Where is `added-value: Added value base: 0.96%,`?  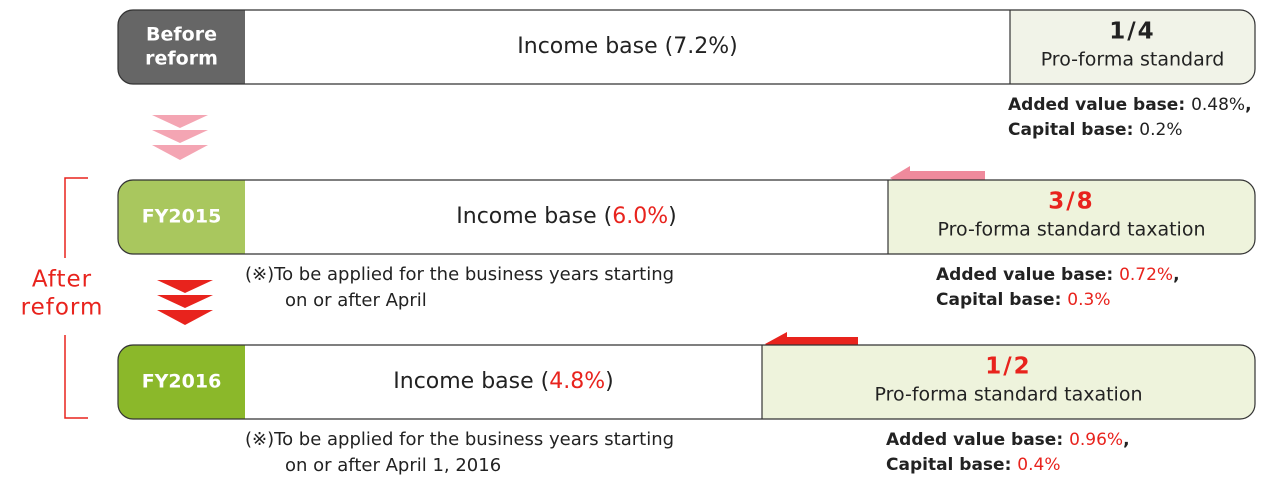 added-value: Added value base: 0.96%, is located at coordinates (1008, 440).